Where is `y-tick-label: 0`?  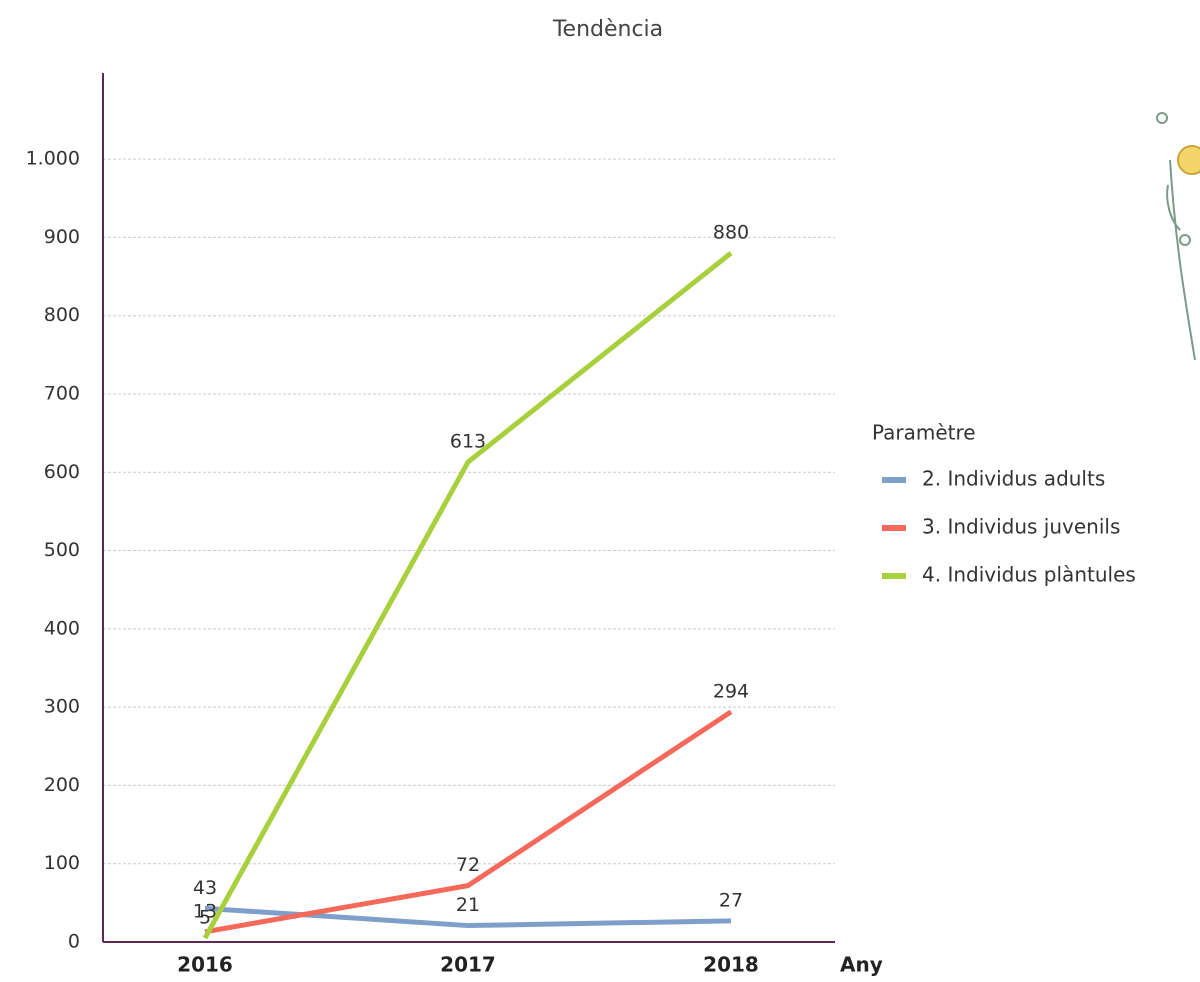 y-tick-label: 0 is located at coordinates (74, 942).